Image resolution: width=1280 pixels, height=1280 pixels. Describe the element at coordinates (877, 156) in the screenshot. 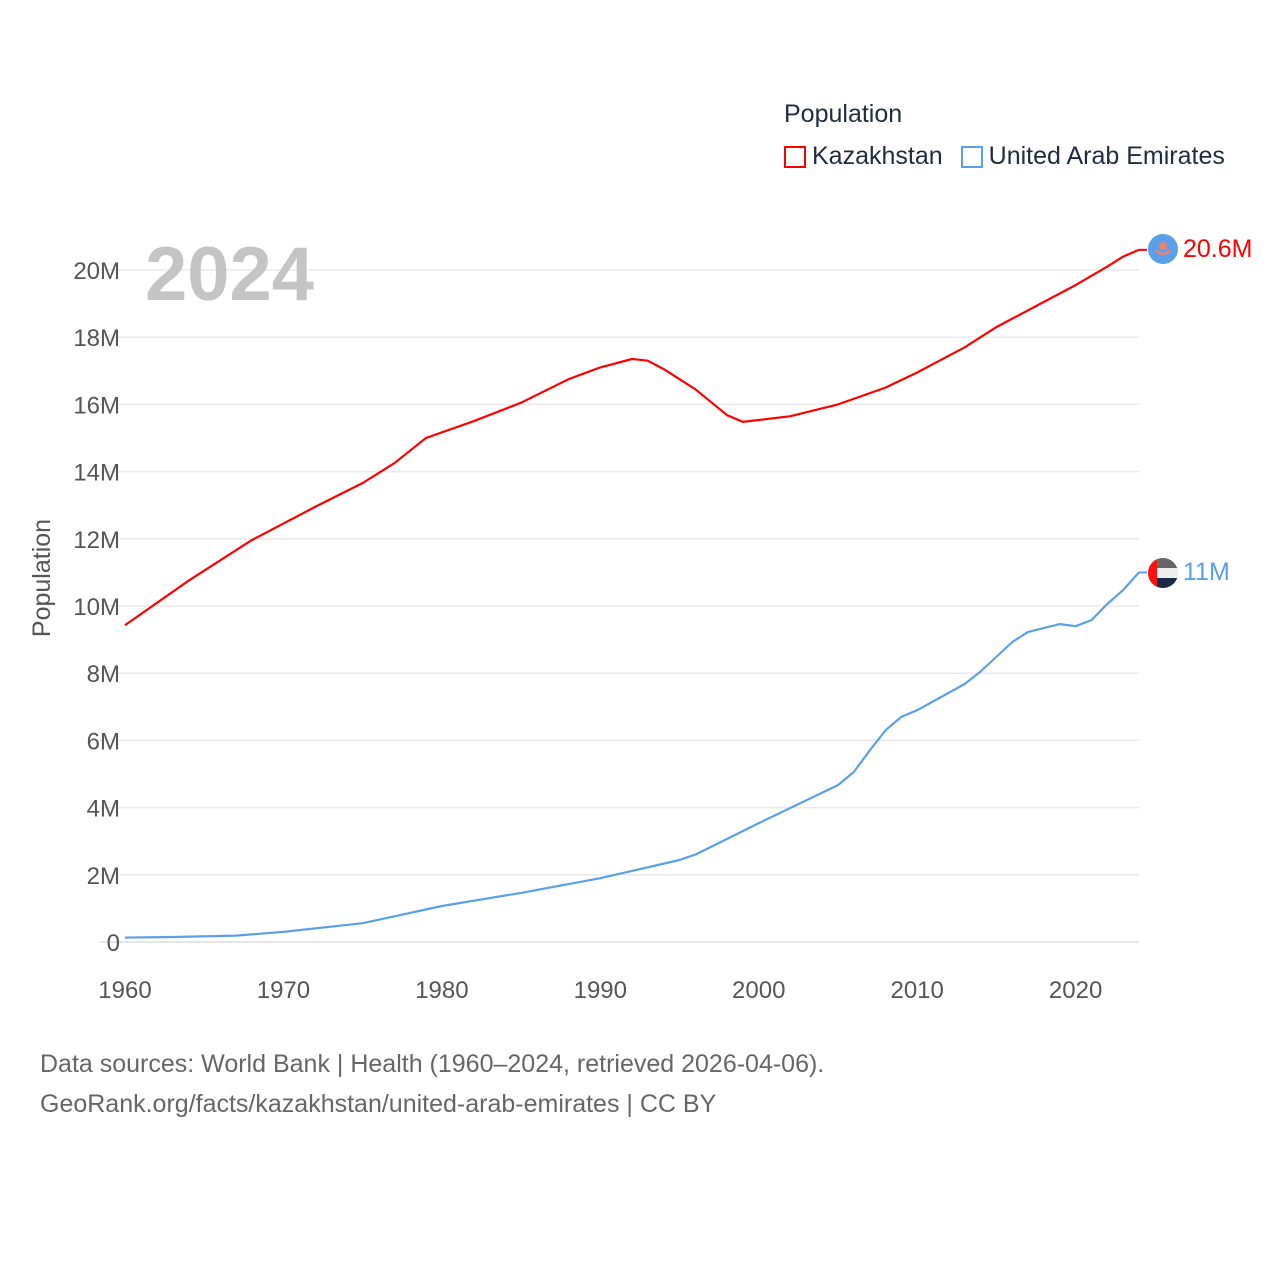

I see `legend-label: Kazakhstan` at that location.